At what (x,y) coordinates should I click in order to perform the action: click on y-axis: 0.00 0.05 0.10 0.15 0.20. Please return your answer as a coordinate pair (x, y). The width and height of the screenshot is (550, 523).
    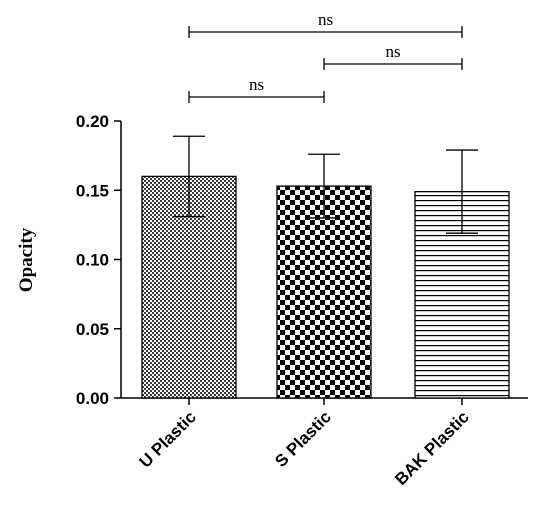
    Looking at the image, I should click on (99, 260).